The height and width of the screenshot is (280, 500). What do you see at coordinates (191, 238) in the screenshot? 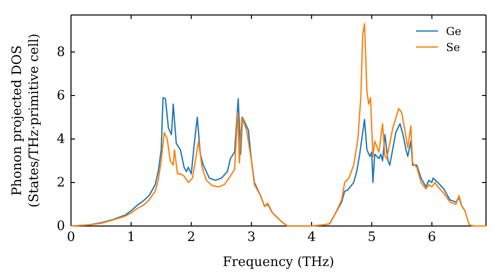
I see `x-tick-label: 2` at bounding box center [191, 238].